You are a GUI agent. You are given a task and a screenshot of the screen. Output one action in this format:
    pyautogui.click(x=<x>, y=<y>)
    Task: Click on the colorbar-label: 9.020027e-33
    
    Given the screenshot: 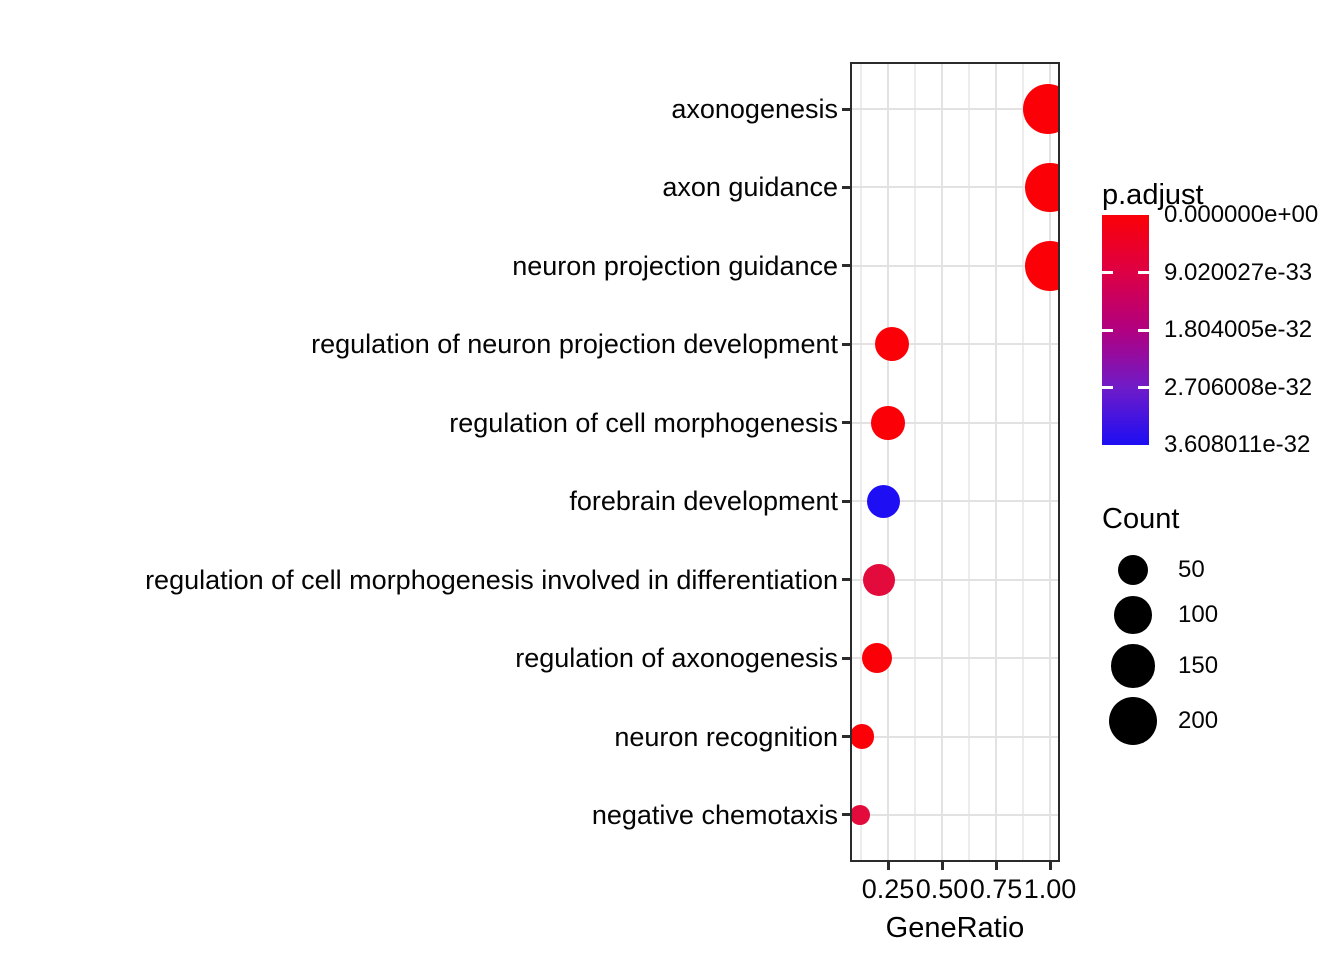 What is the action you would take?
    pyautogui.click(x=1238, y=272)
    